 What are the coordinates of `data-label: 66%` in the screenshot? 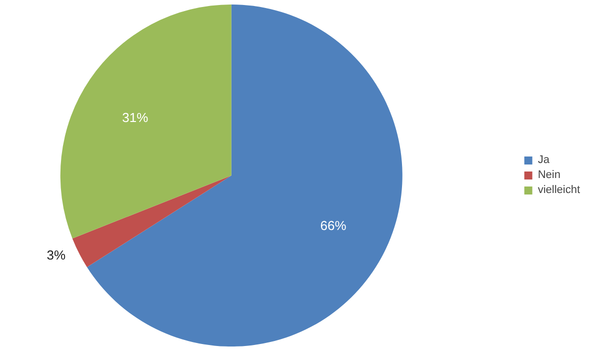 It's located at (333, 225).